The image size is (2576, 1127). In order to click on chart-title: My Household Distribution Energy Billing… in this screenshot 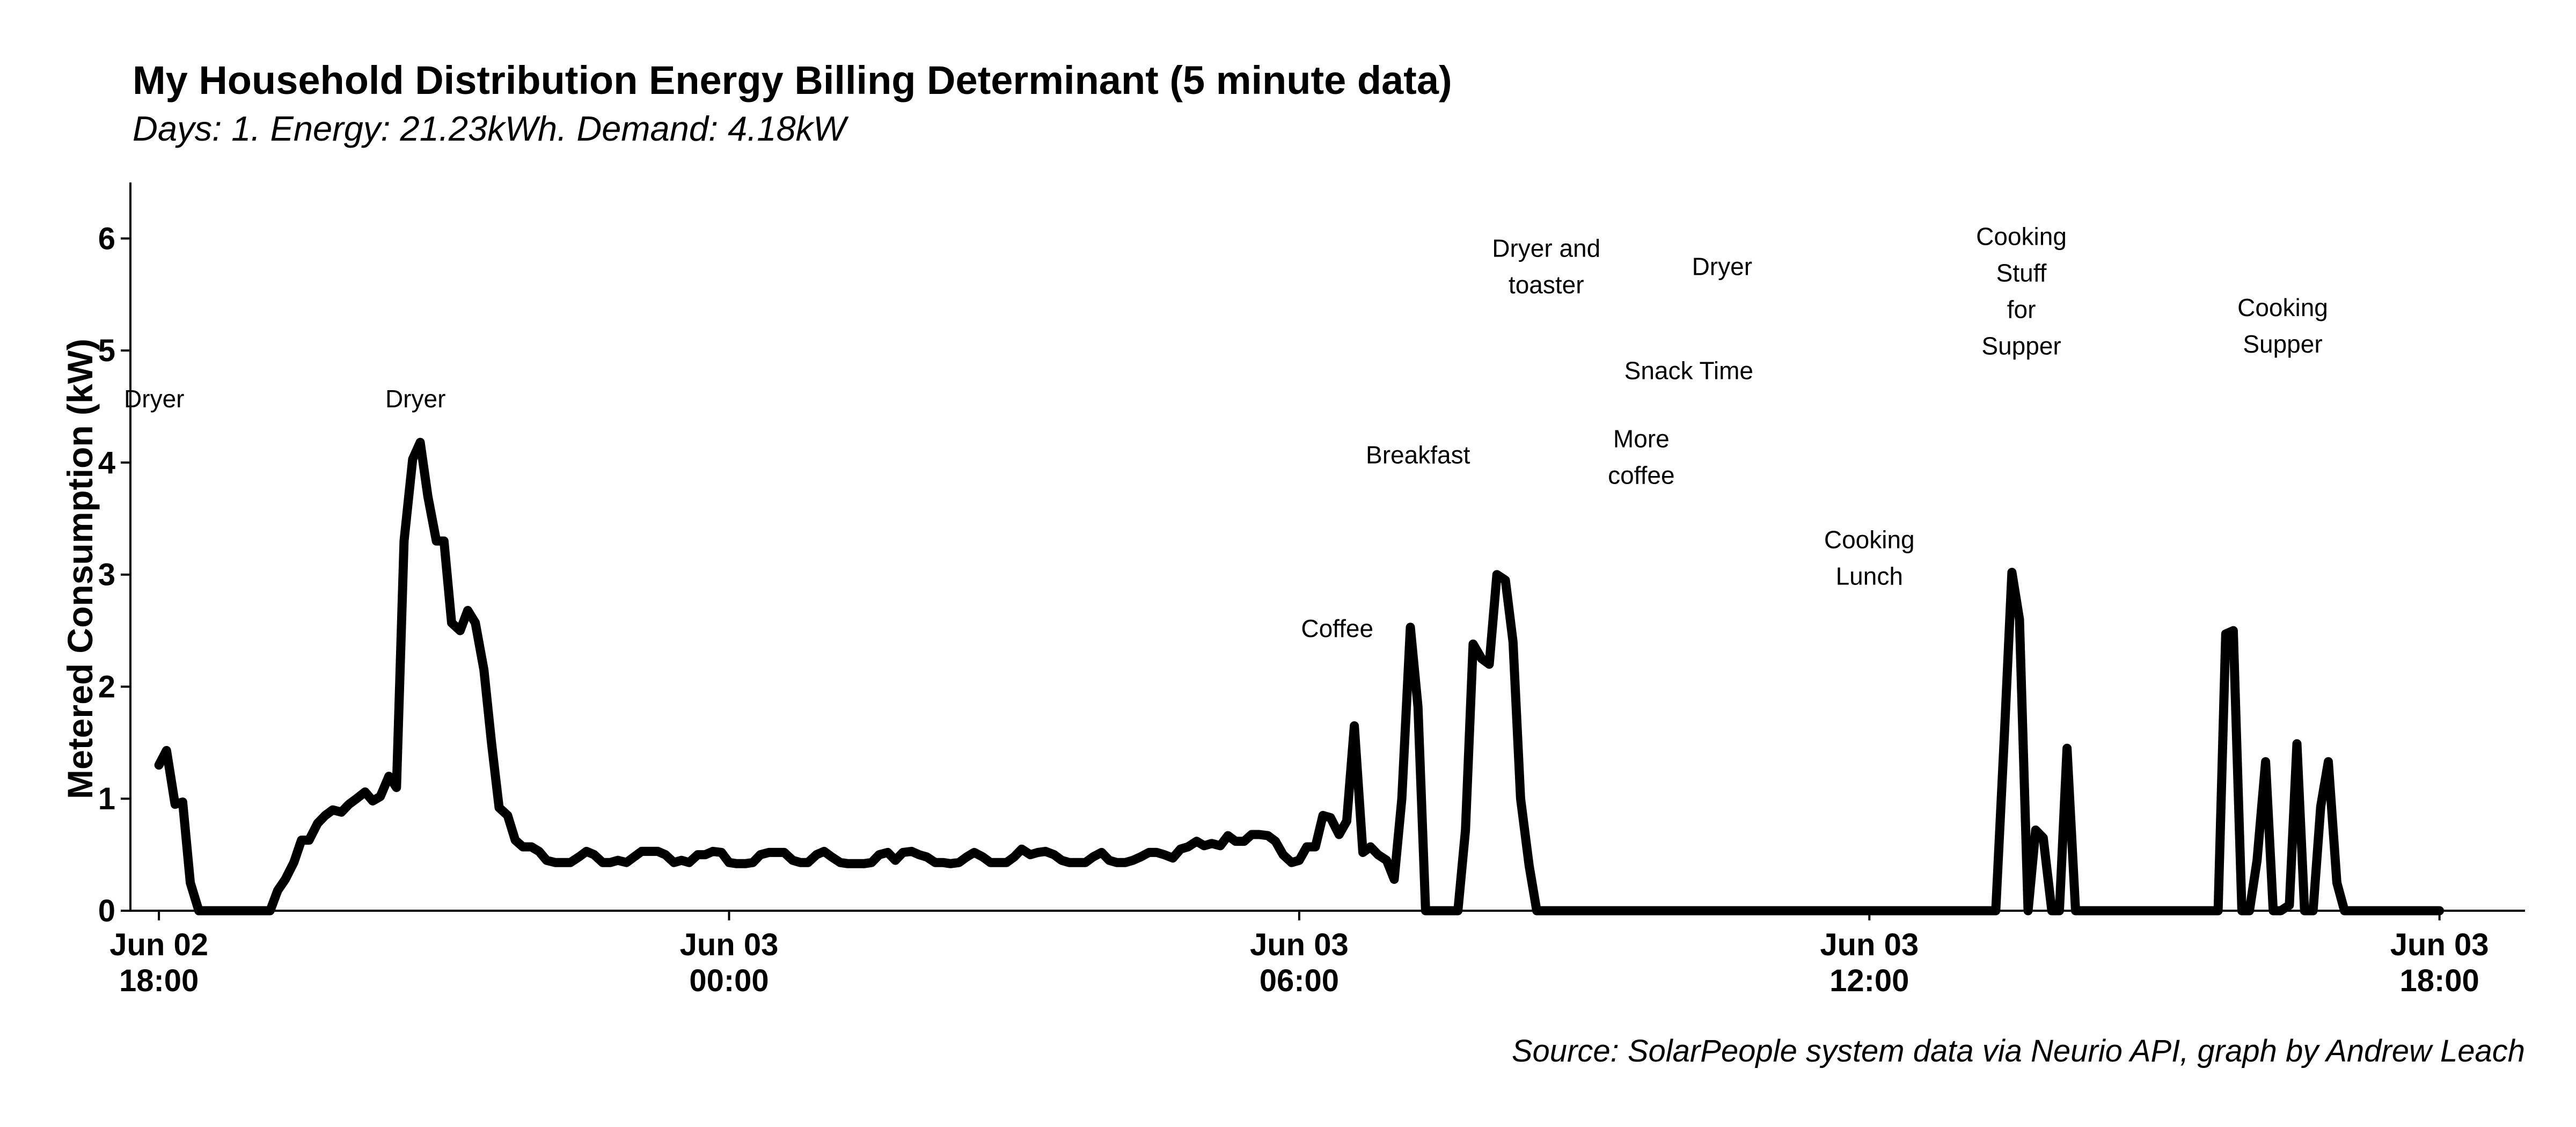, I will do `click(792, 80)`.